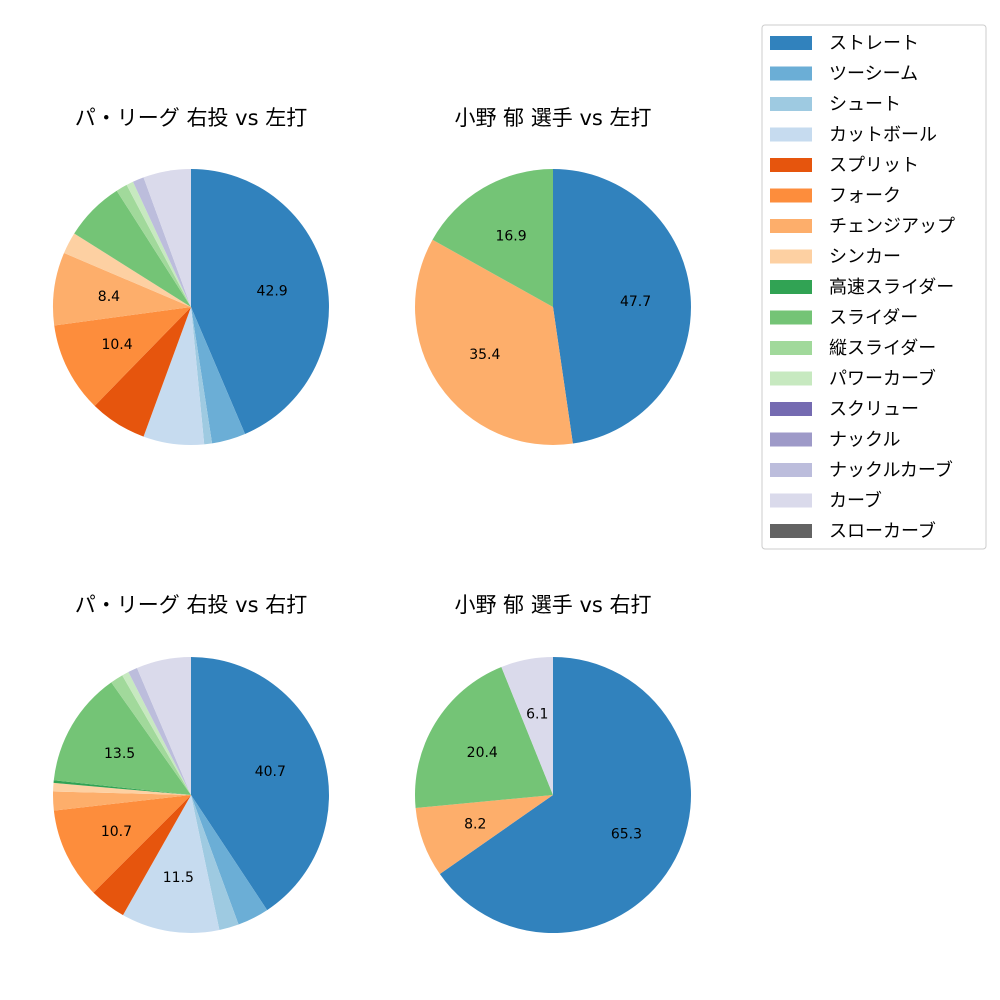  What do you see at coordinates (178, 878) in the screenshot?
I see `slice-value-label: 11.5` at bounding box center [178, 878].